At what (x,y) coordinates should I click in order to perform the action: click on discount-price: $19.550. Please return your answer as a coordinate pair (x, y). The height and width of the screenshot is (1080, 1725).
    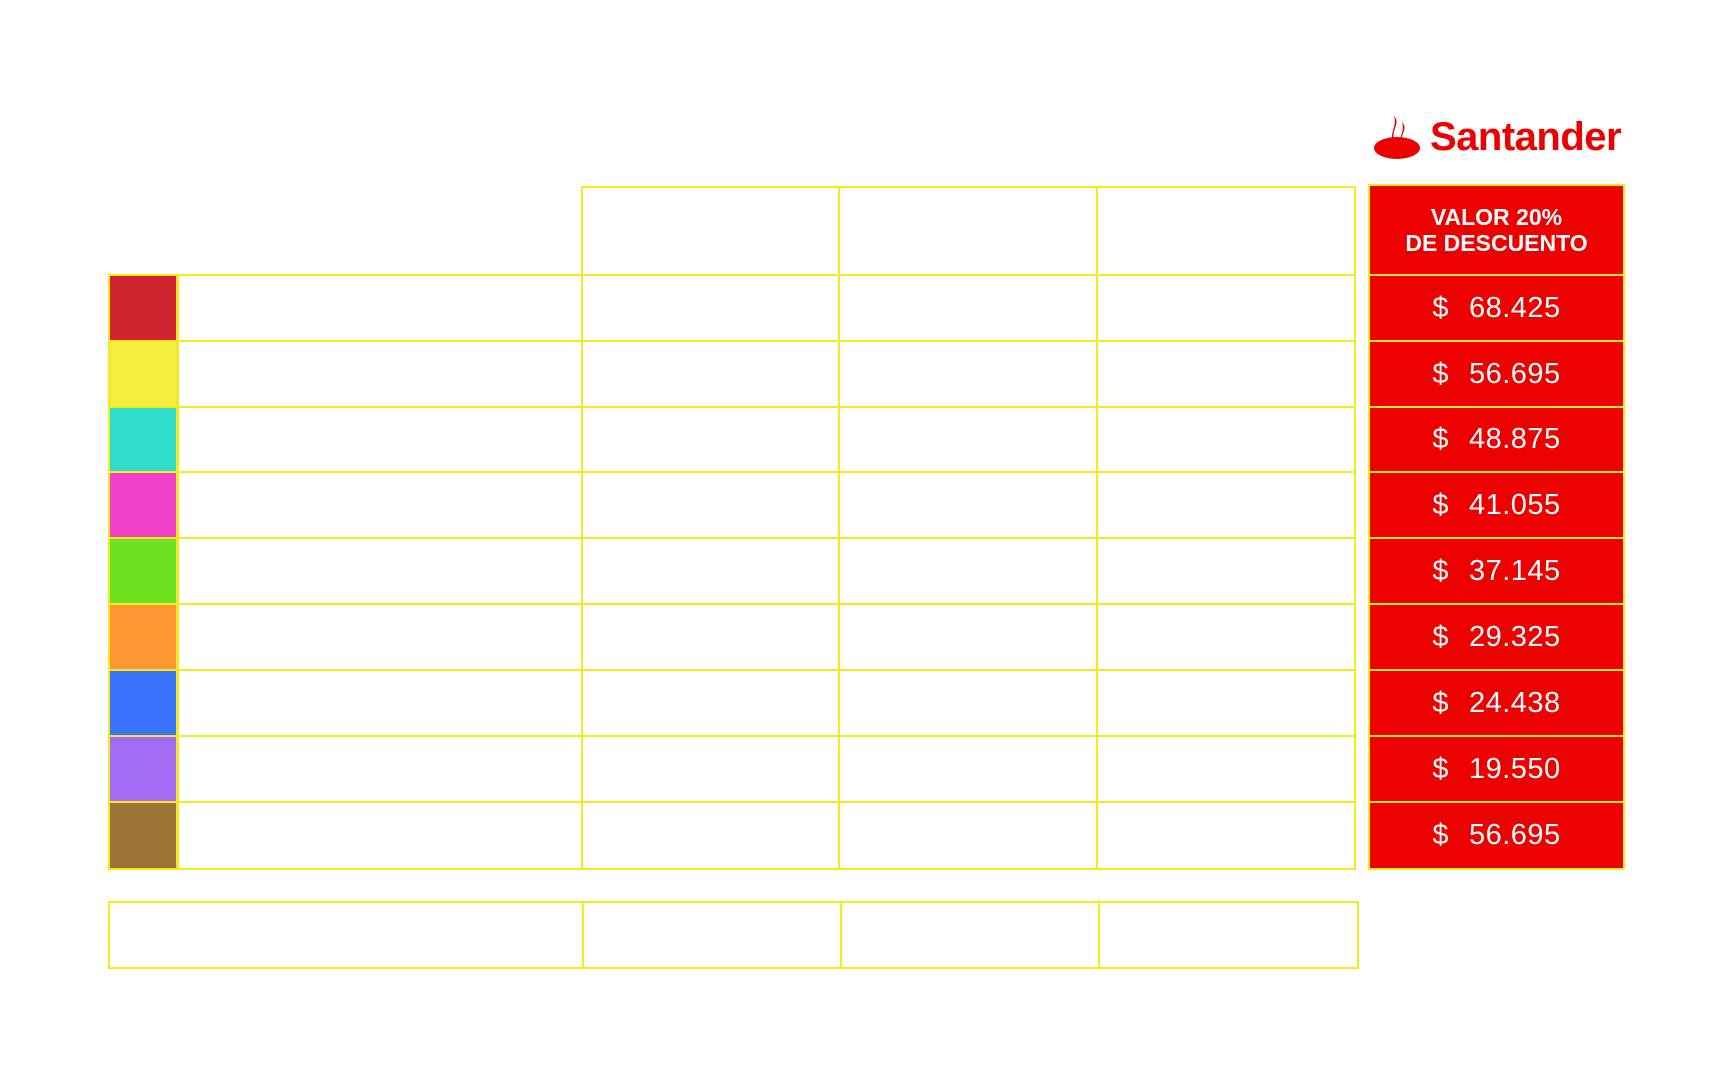
    Looking at the image, I should click on (1496, 769).